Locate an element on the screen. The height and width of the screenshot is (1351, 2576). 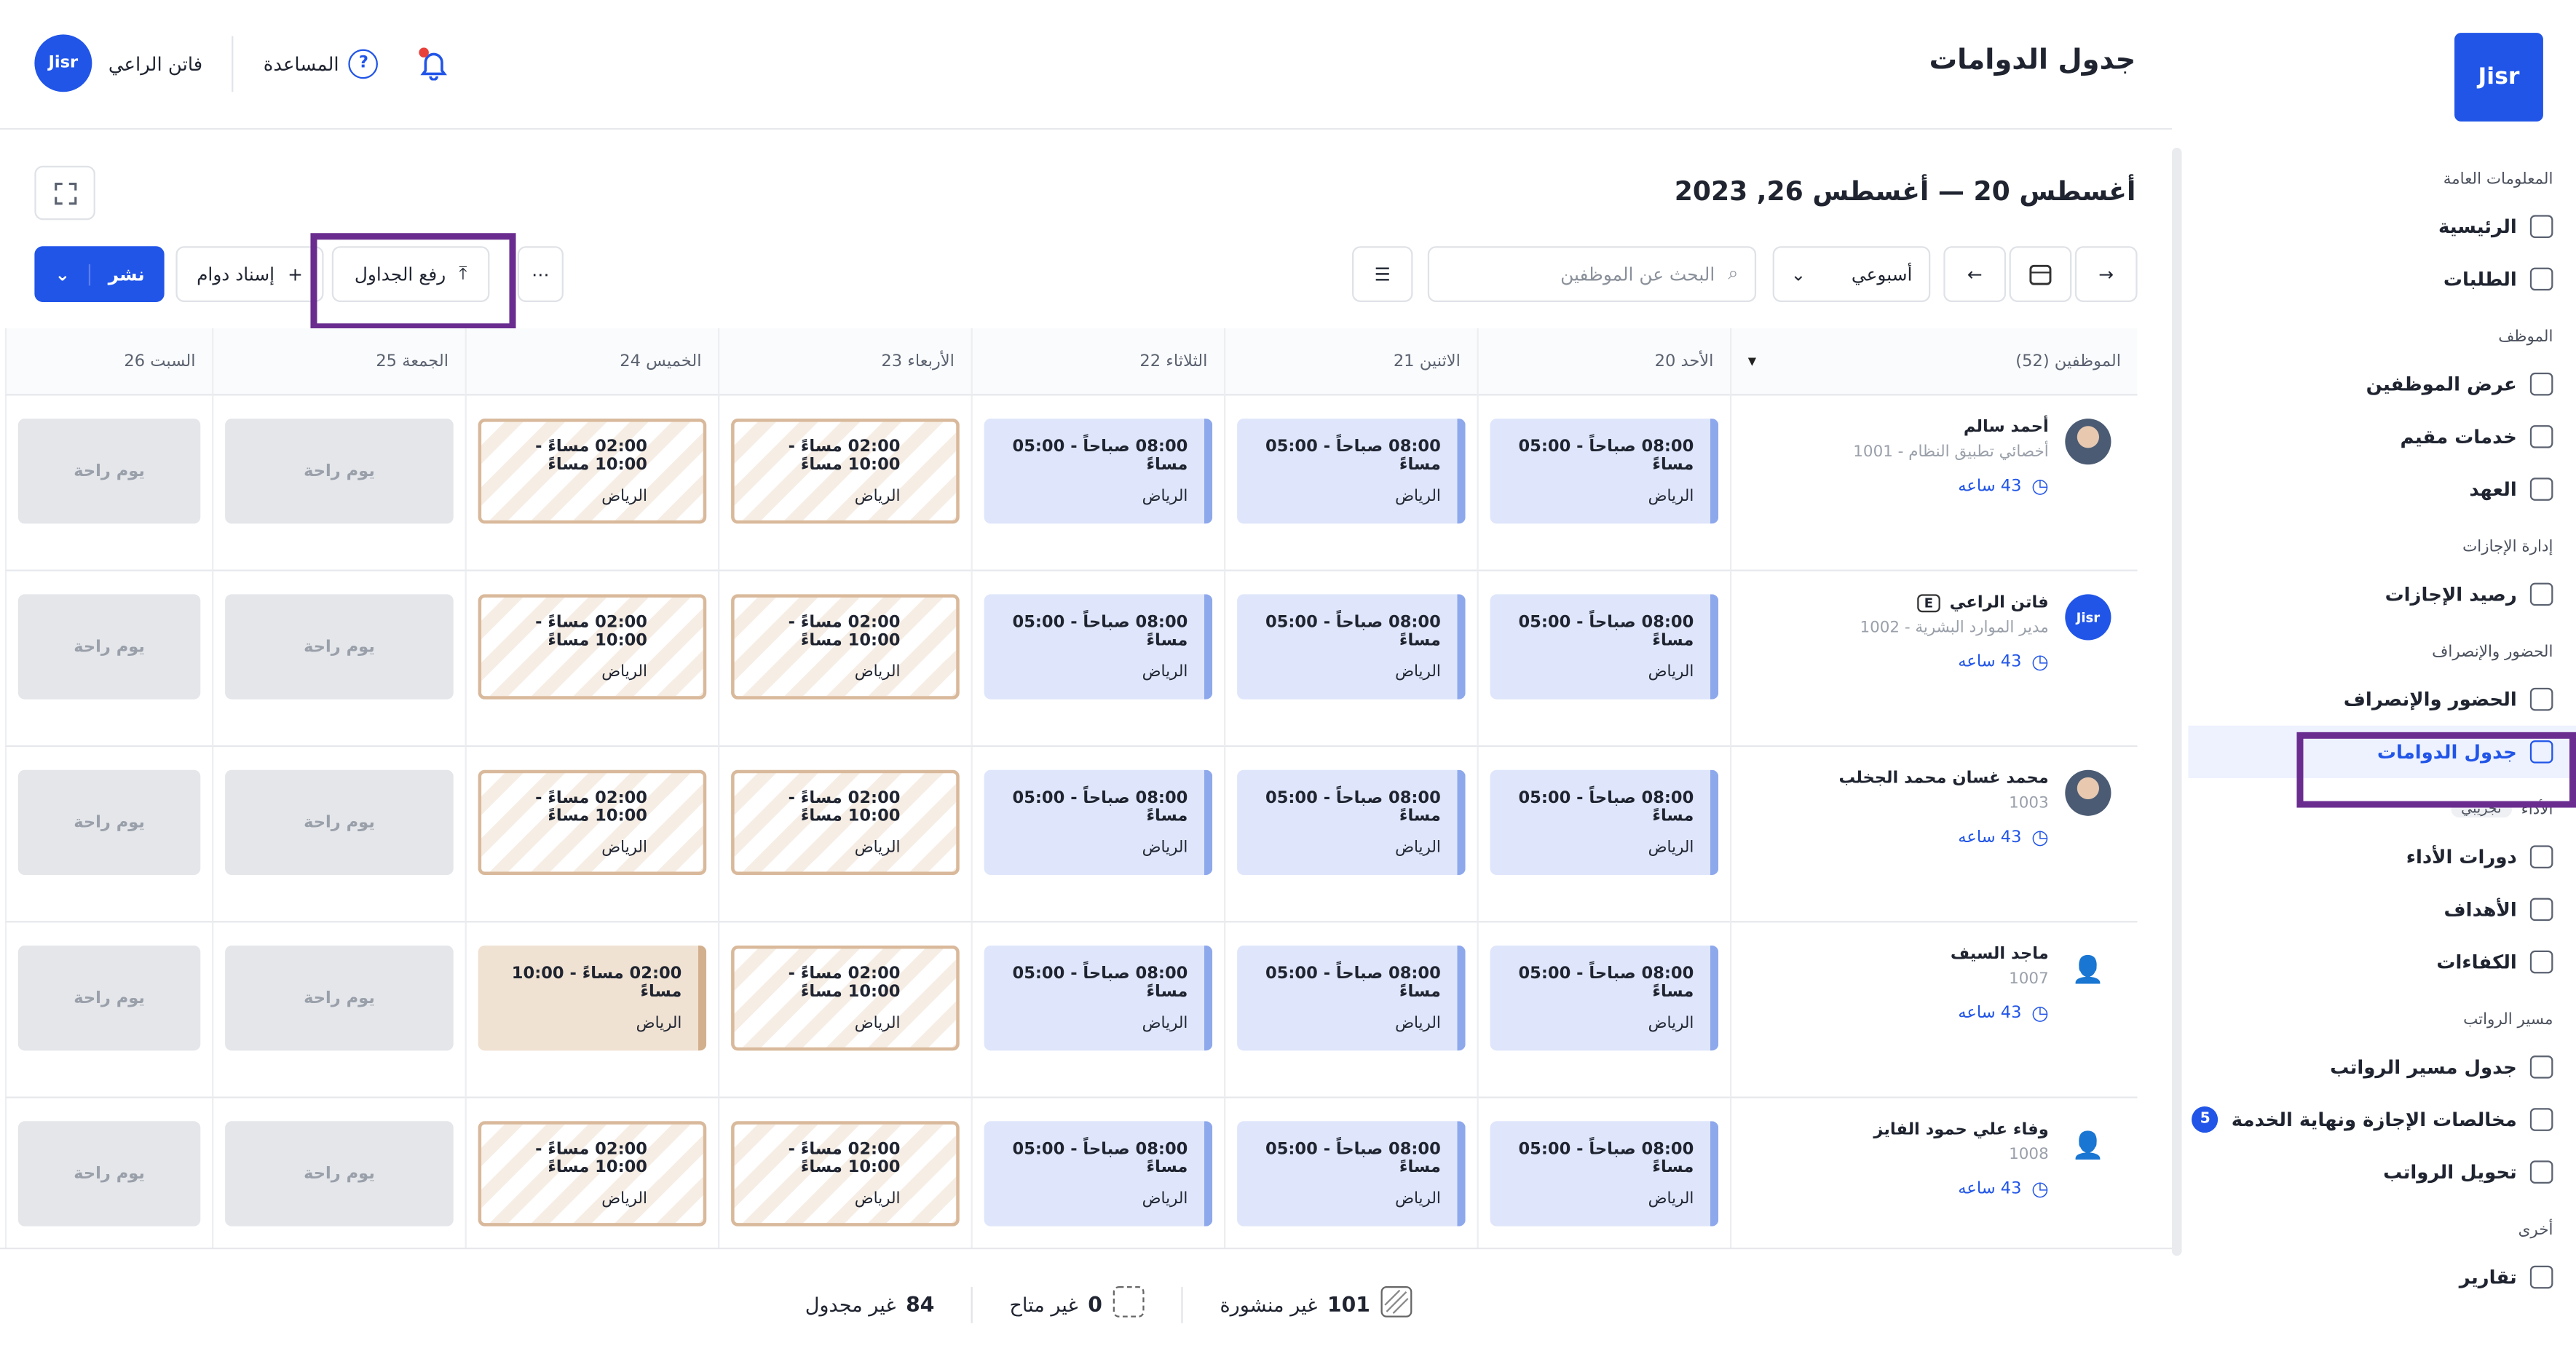
expand-icon is located at coordinates (65, 193).